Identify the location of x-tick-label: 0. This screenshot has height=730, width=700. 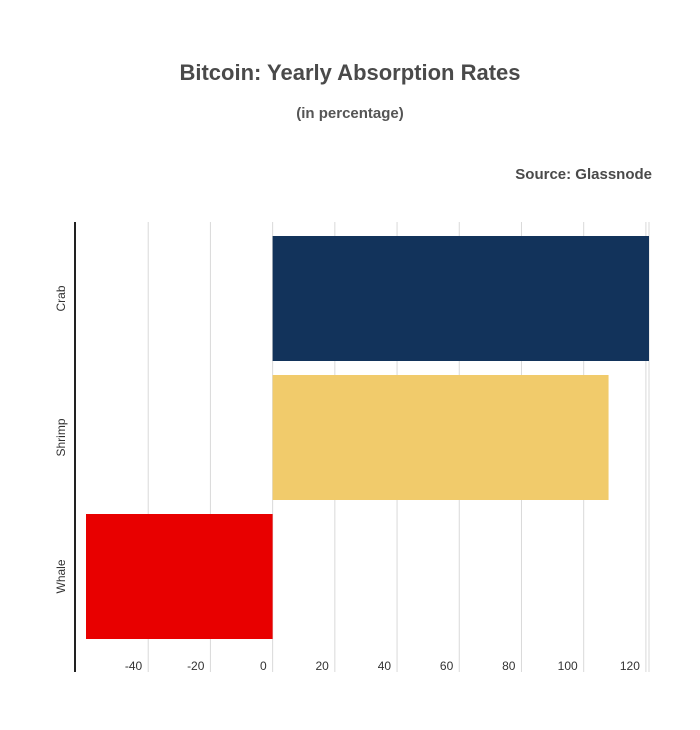
(263, 666).